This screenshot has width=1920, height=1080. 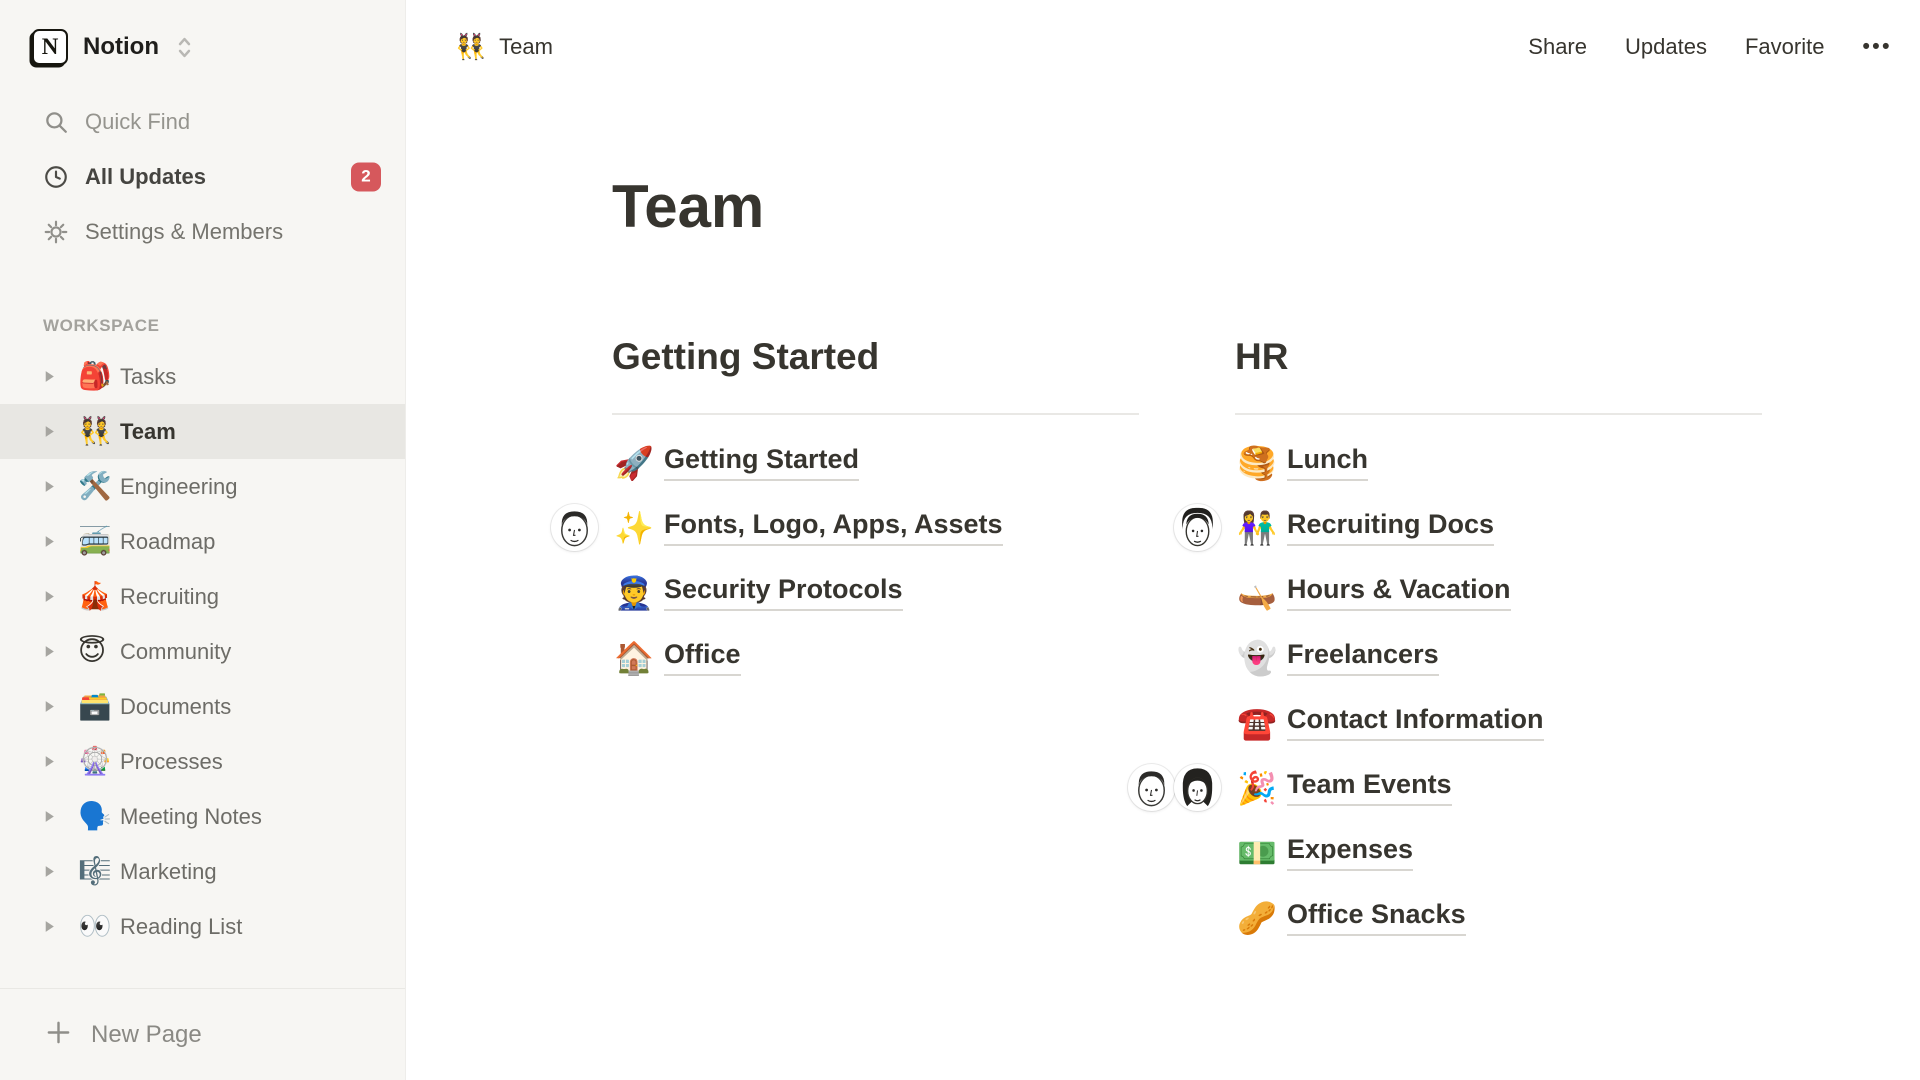 I want to click on breadcrumb: 👯 Team, so click(x=504, y=47).